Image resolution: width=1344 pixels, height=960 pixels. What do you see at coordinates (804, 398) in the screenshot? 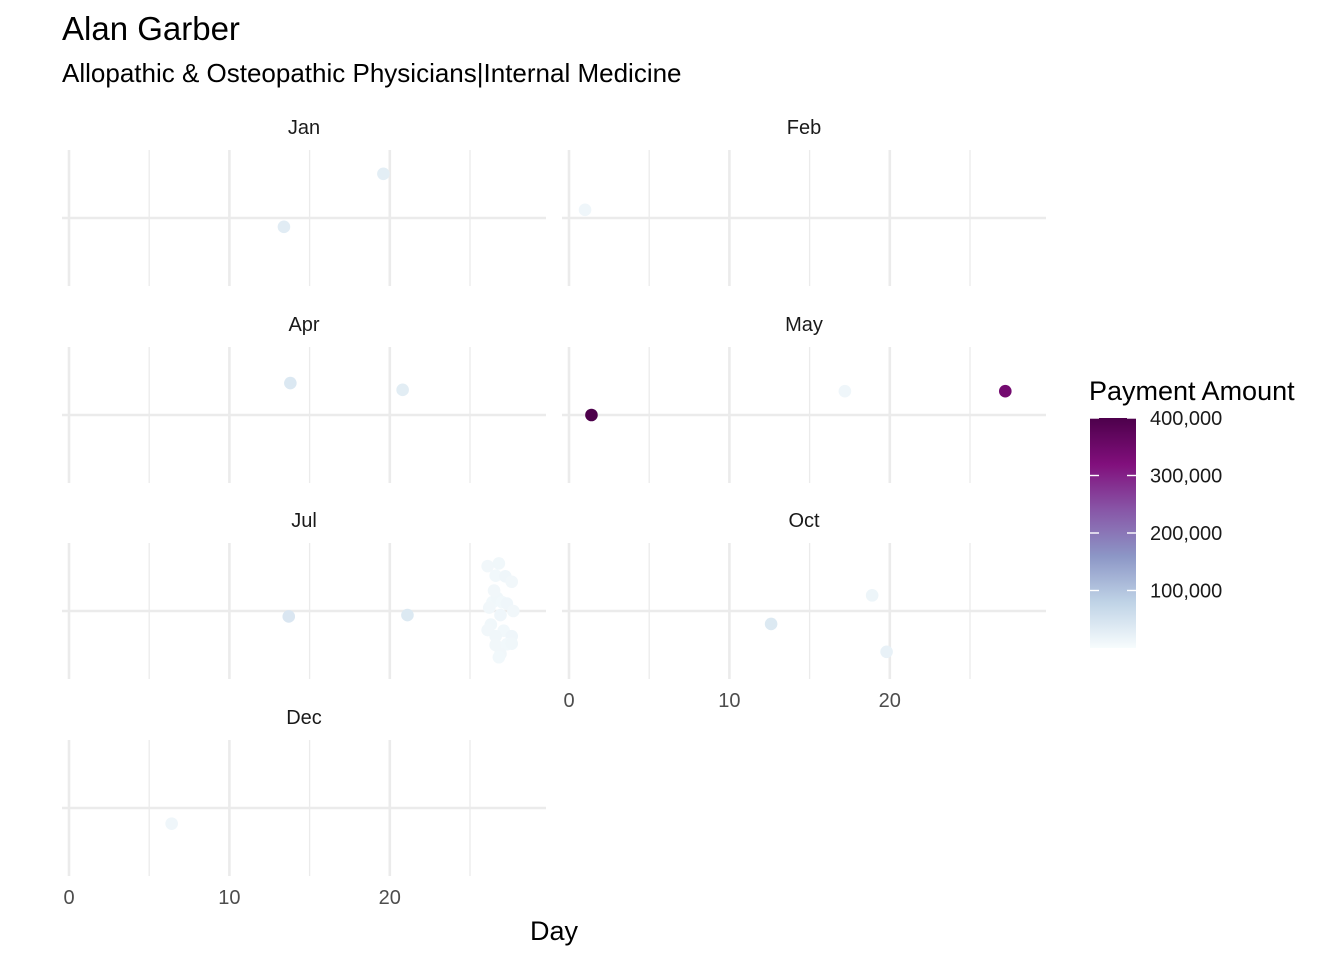
I see `facet-may: May` at bounding box center [804, 398].